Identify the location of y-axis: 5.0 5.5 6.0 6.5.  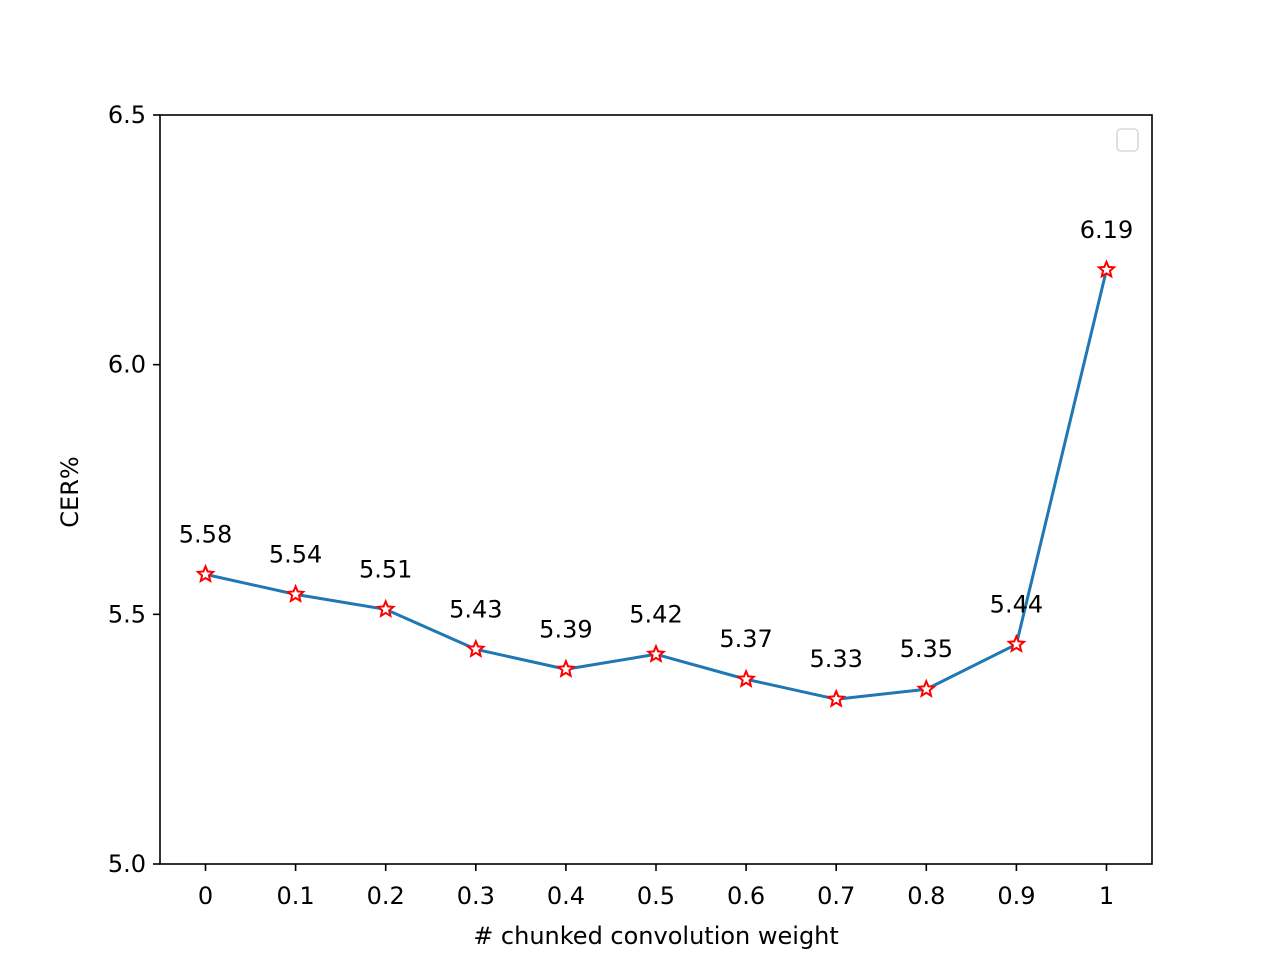
(134, 489).